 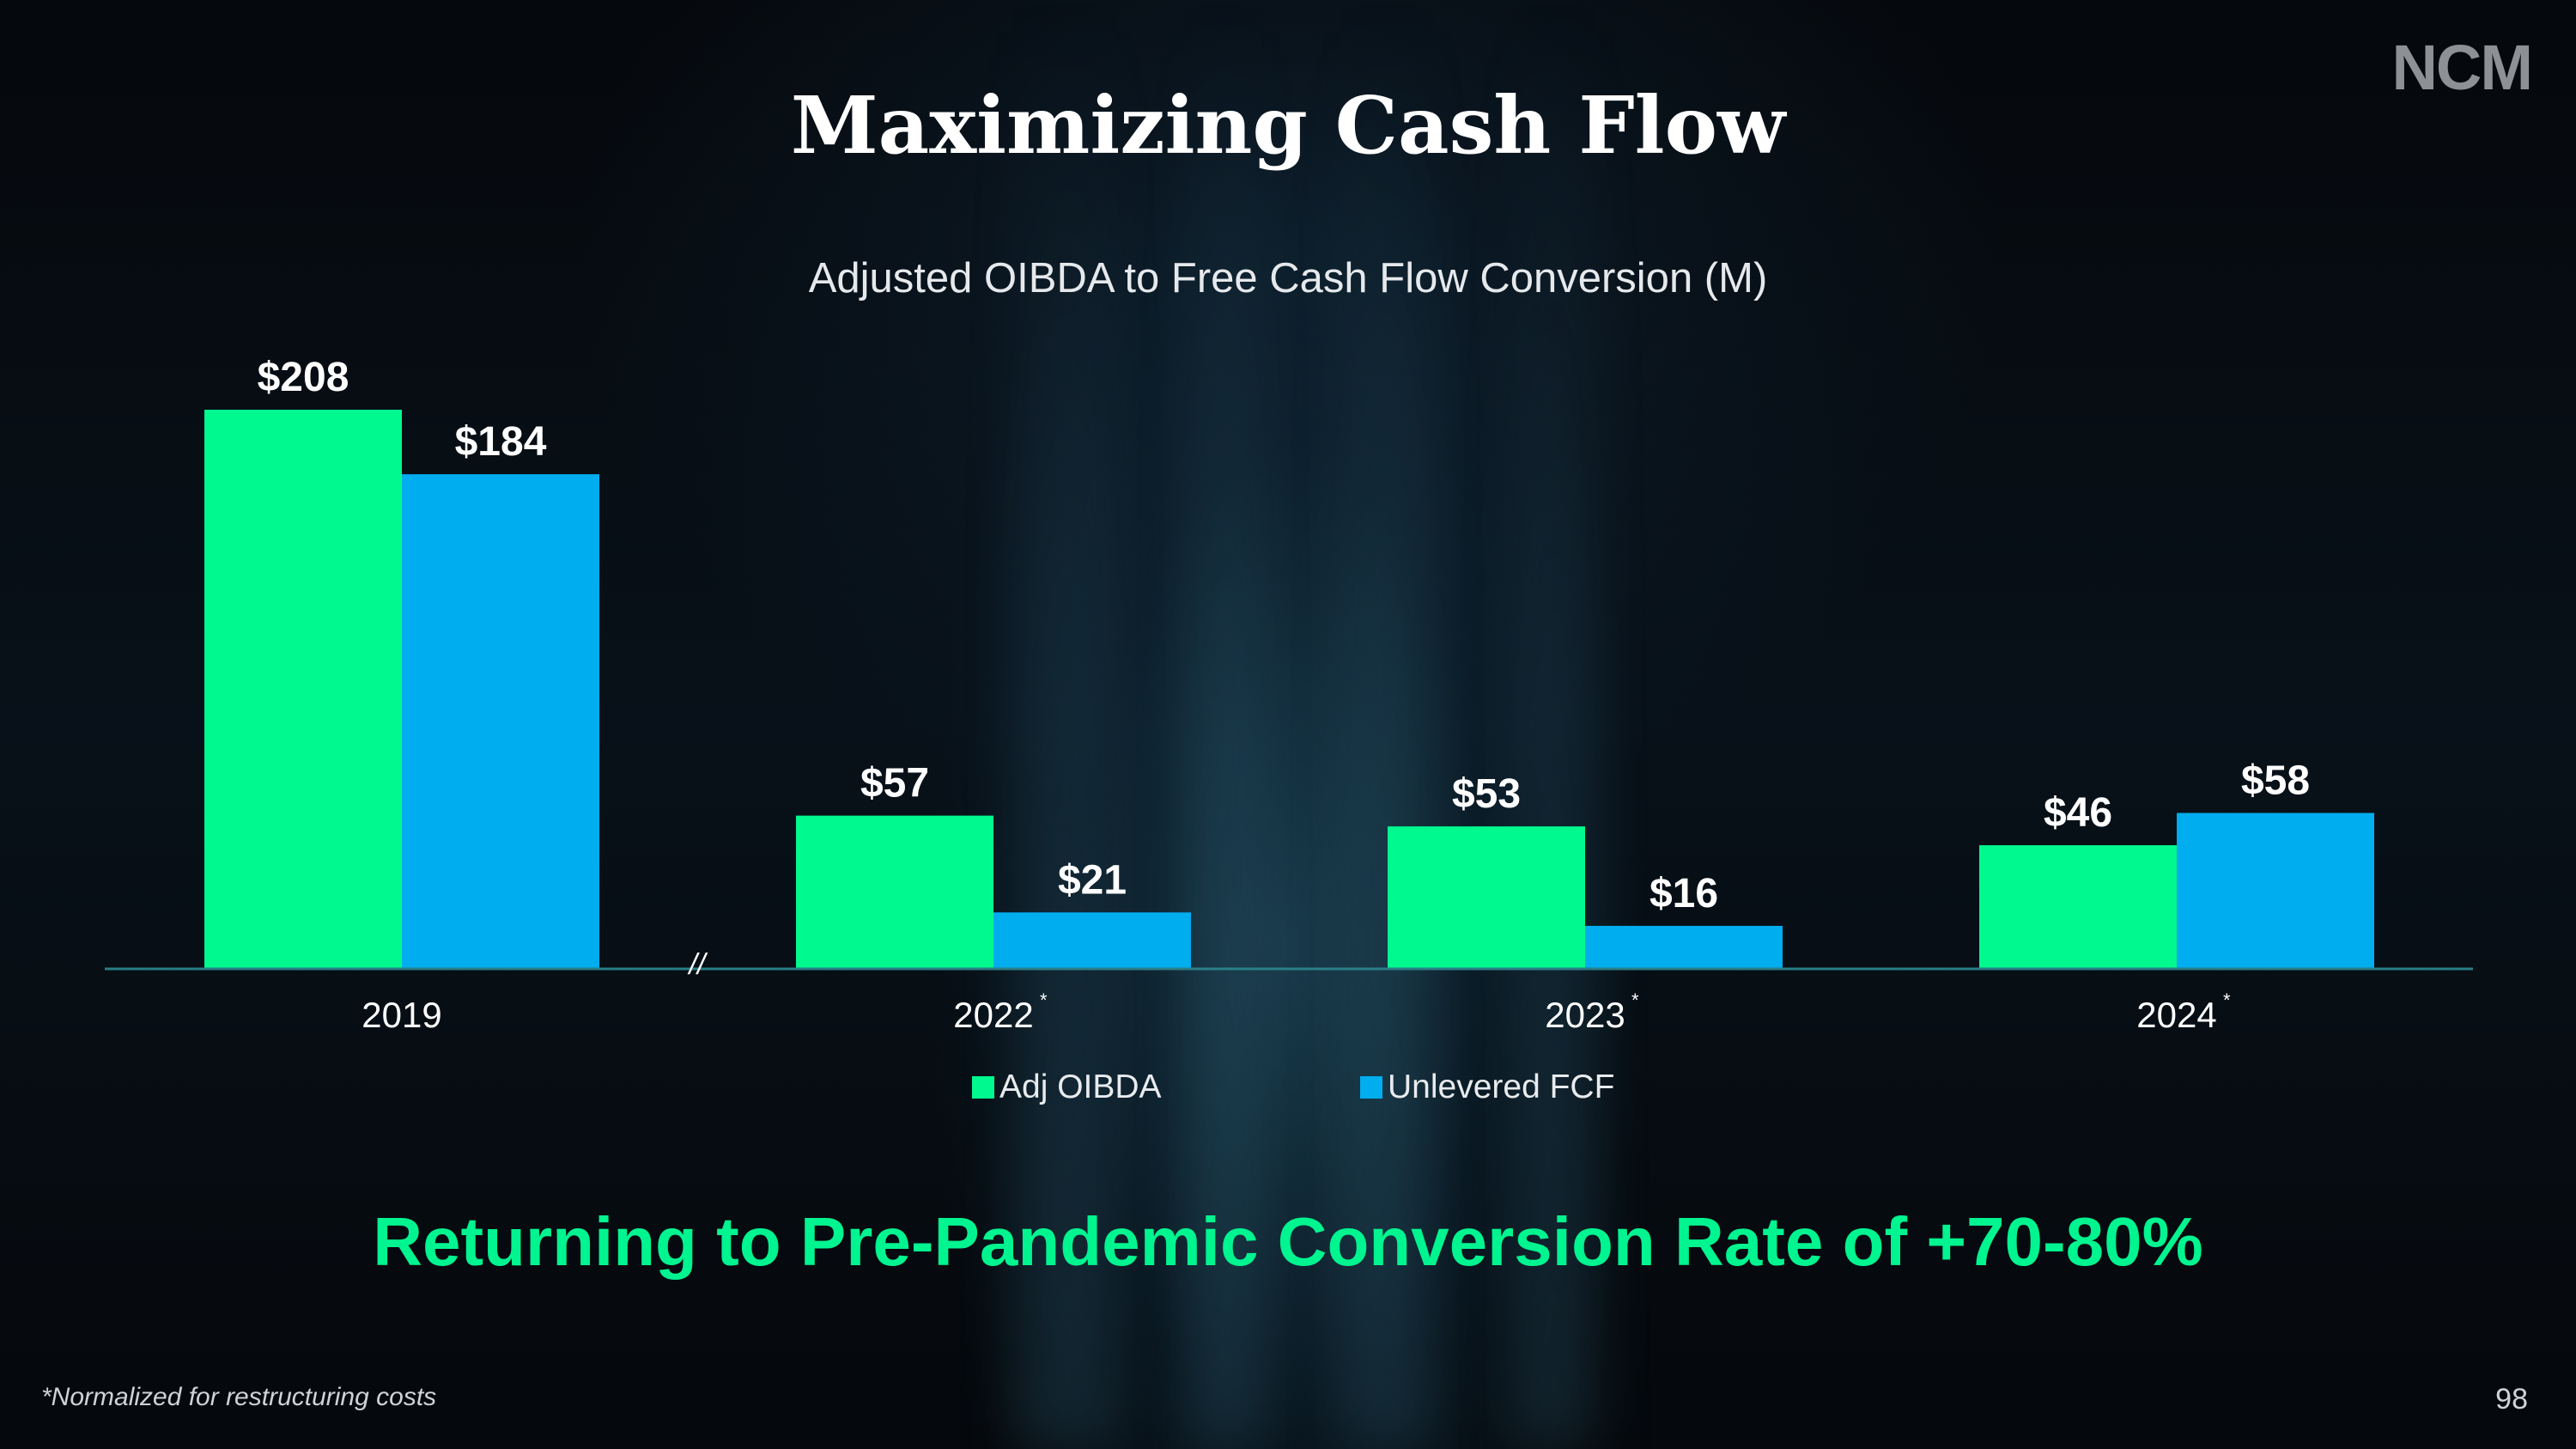 What do you see at coordinates (895, 892) in the screenshot?
I see `bar-adj-oibda-2022` at bounding box center [895, 892].